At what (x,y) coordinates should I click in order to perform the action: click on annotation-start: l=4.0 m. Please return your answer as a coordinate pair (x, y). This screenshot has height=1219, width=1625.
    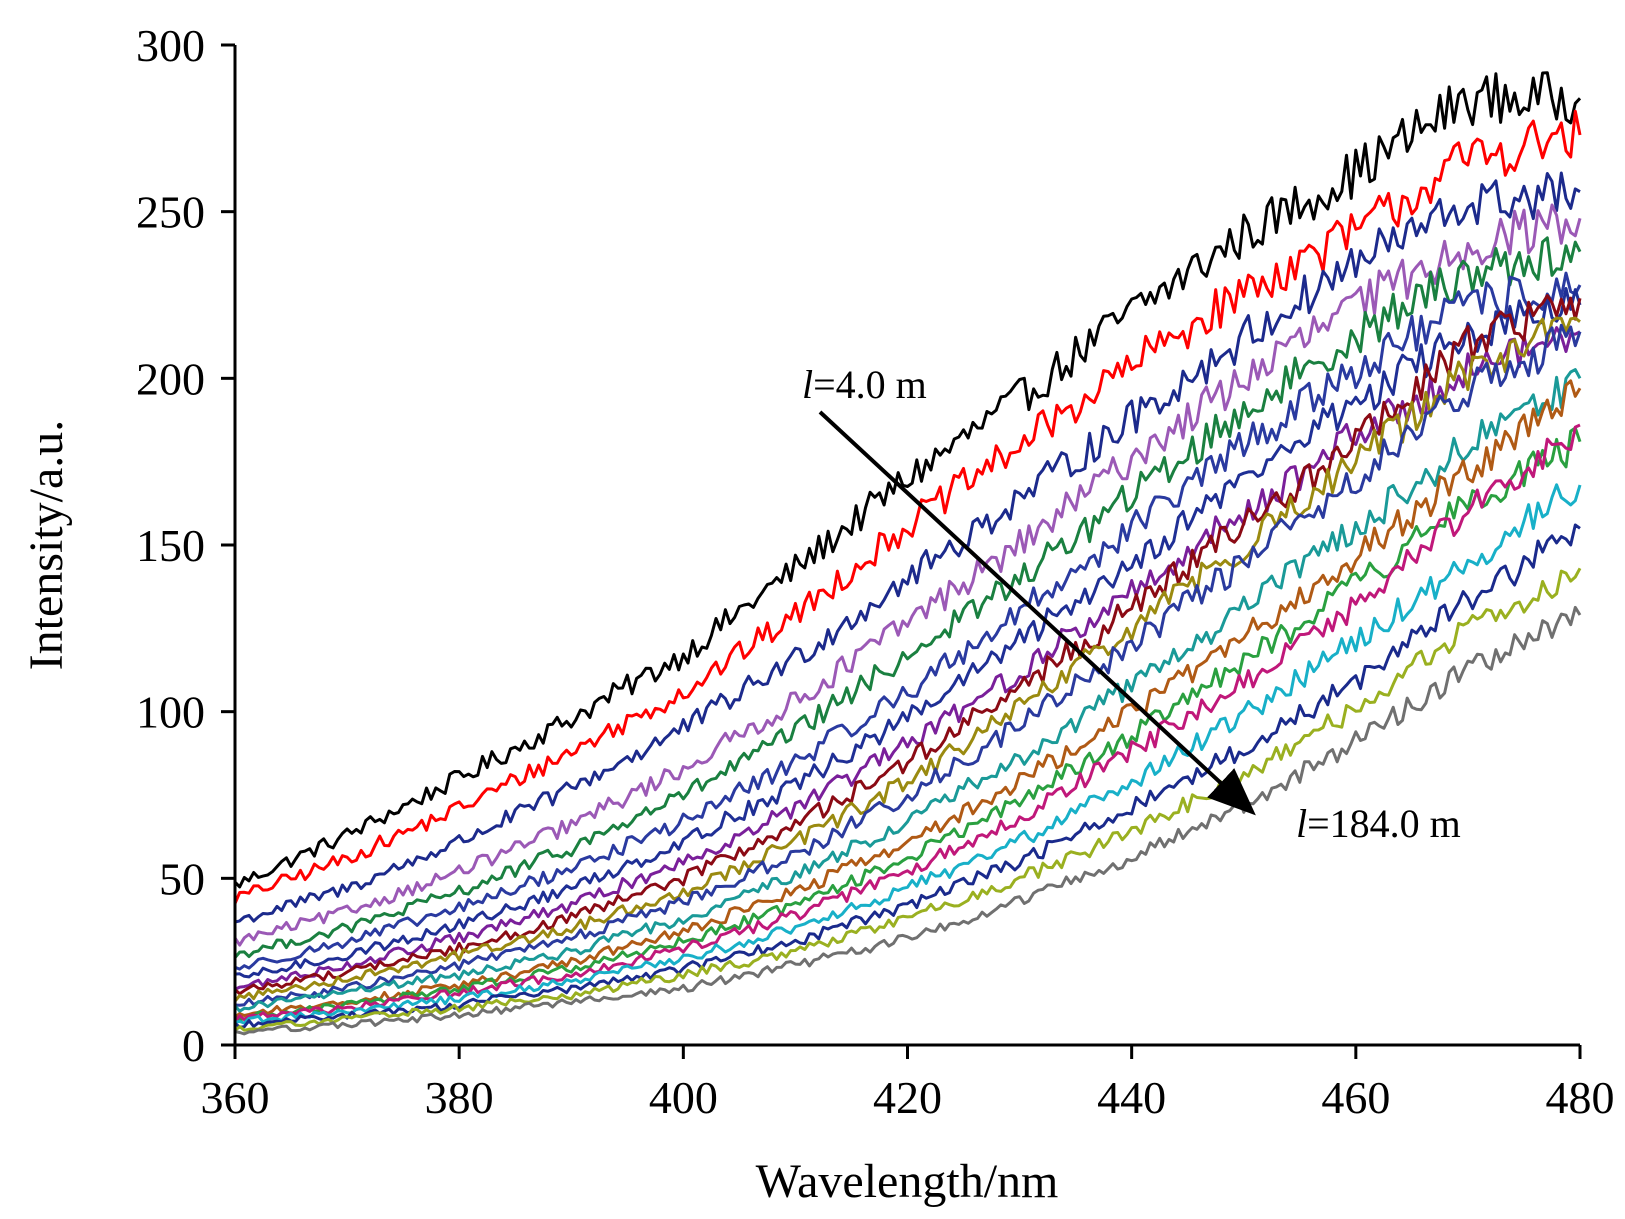
    Looking at the image, I should click on (864, 384).